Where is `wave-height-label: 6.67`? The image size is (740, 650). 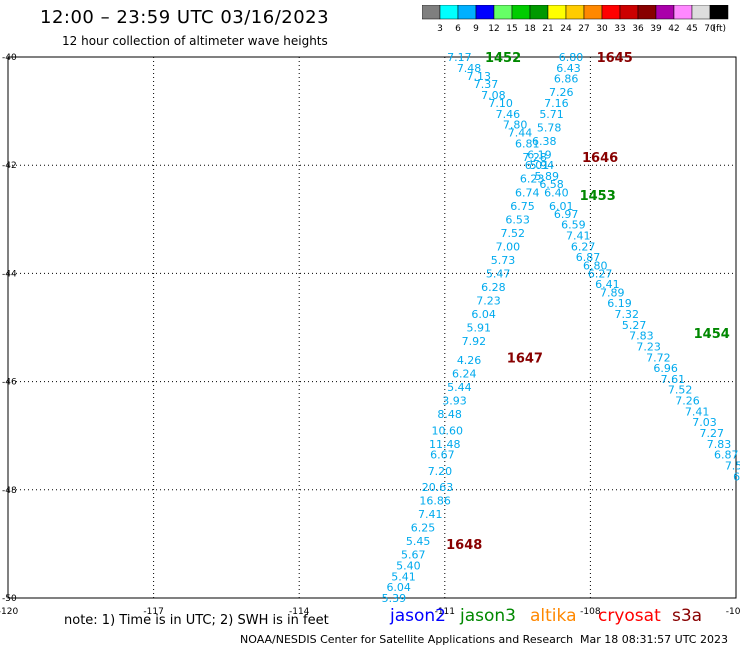
wave-height-label: 6.67 is located at coordinates (442, 455).